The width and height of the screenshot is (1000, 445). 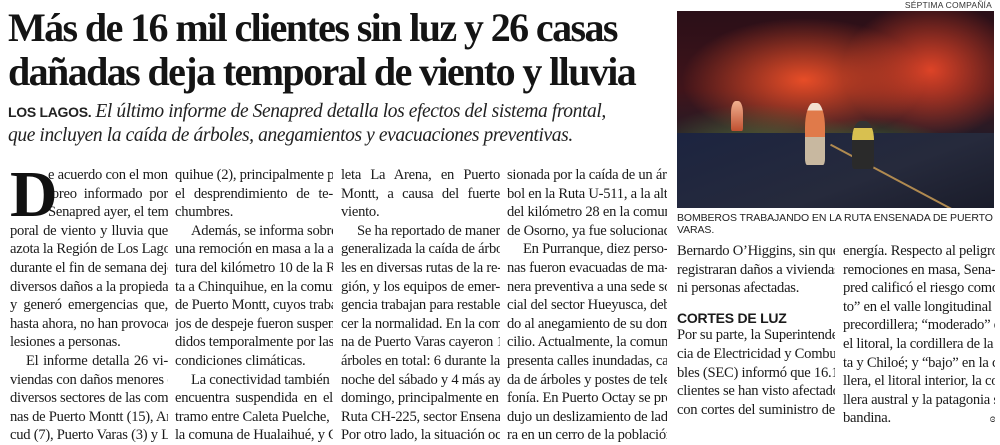 I want to click on text-line: pred calificó el riesgo como “al-, so click(x=919, y=288).